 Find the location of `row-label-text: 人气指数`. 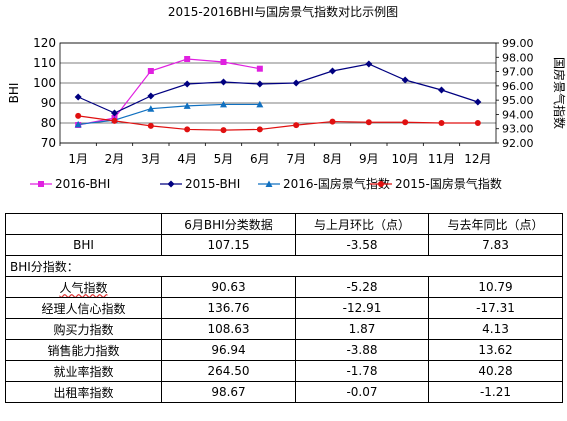

row-label-text: 人气指数 is located at coordinates (83, 287).